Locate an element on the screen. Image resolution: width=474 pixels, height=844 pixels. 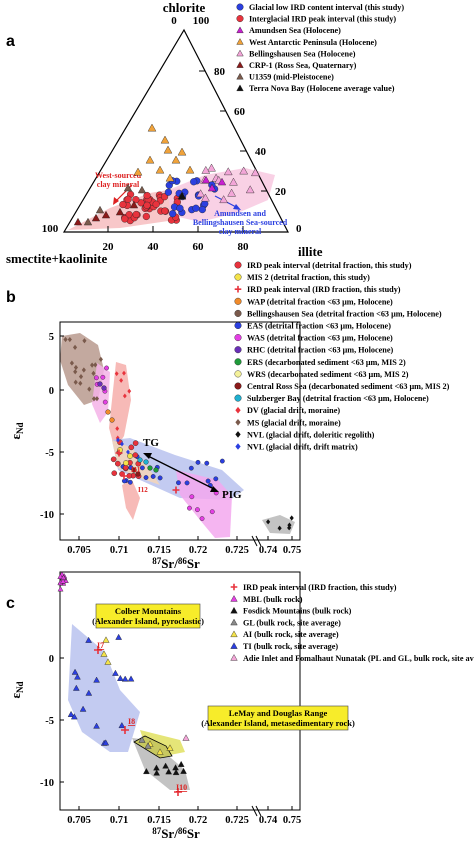
side-tick-label: 20 is located at coordinates (281, 192).